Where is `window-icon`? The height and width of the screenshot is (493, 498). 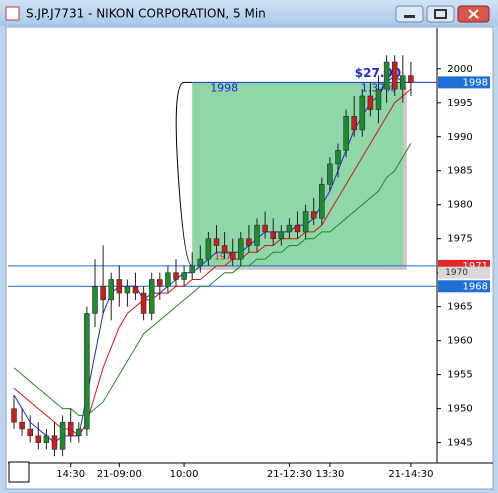 window-icon is located at coordinates (12, 13).